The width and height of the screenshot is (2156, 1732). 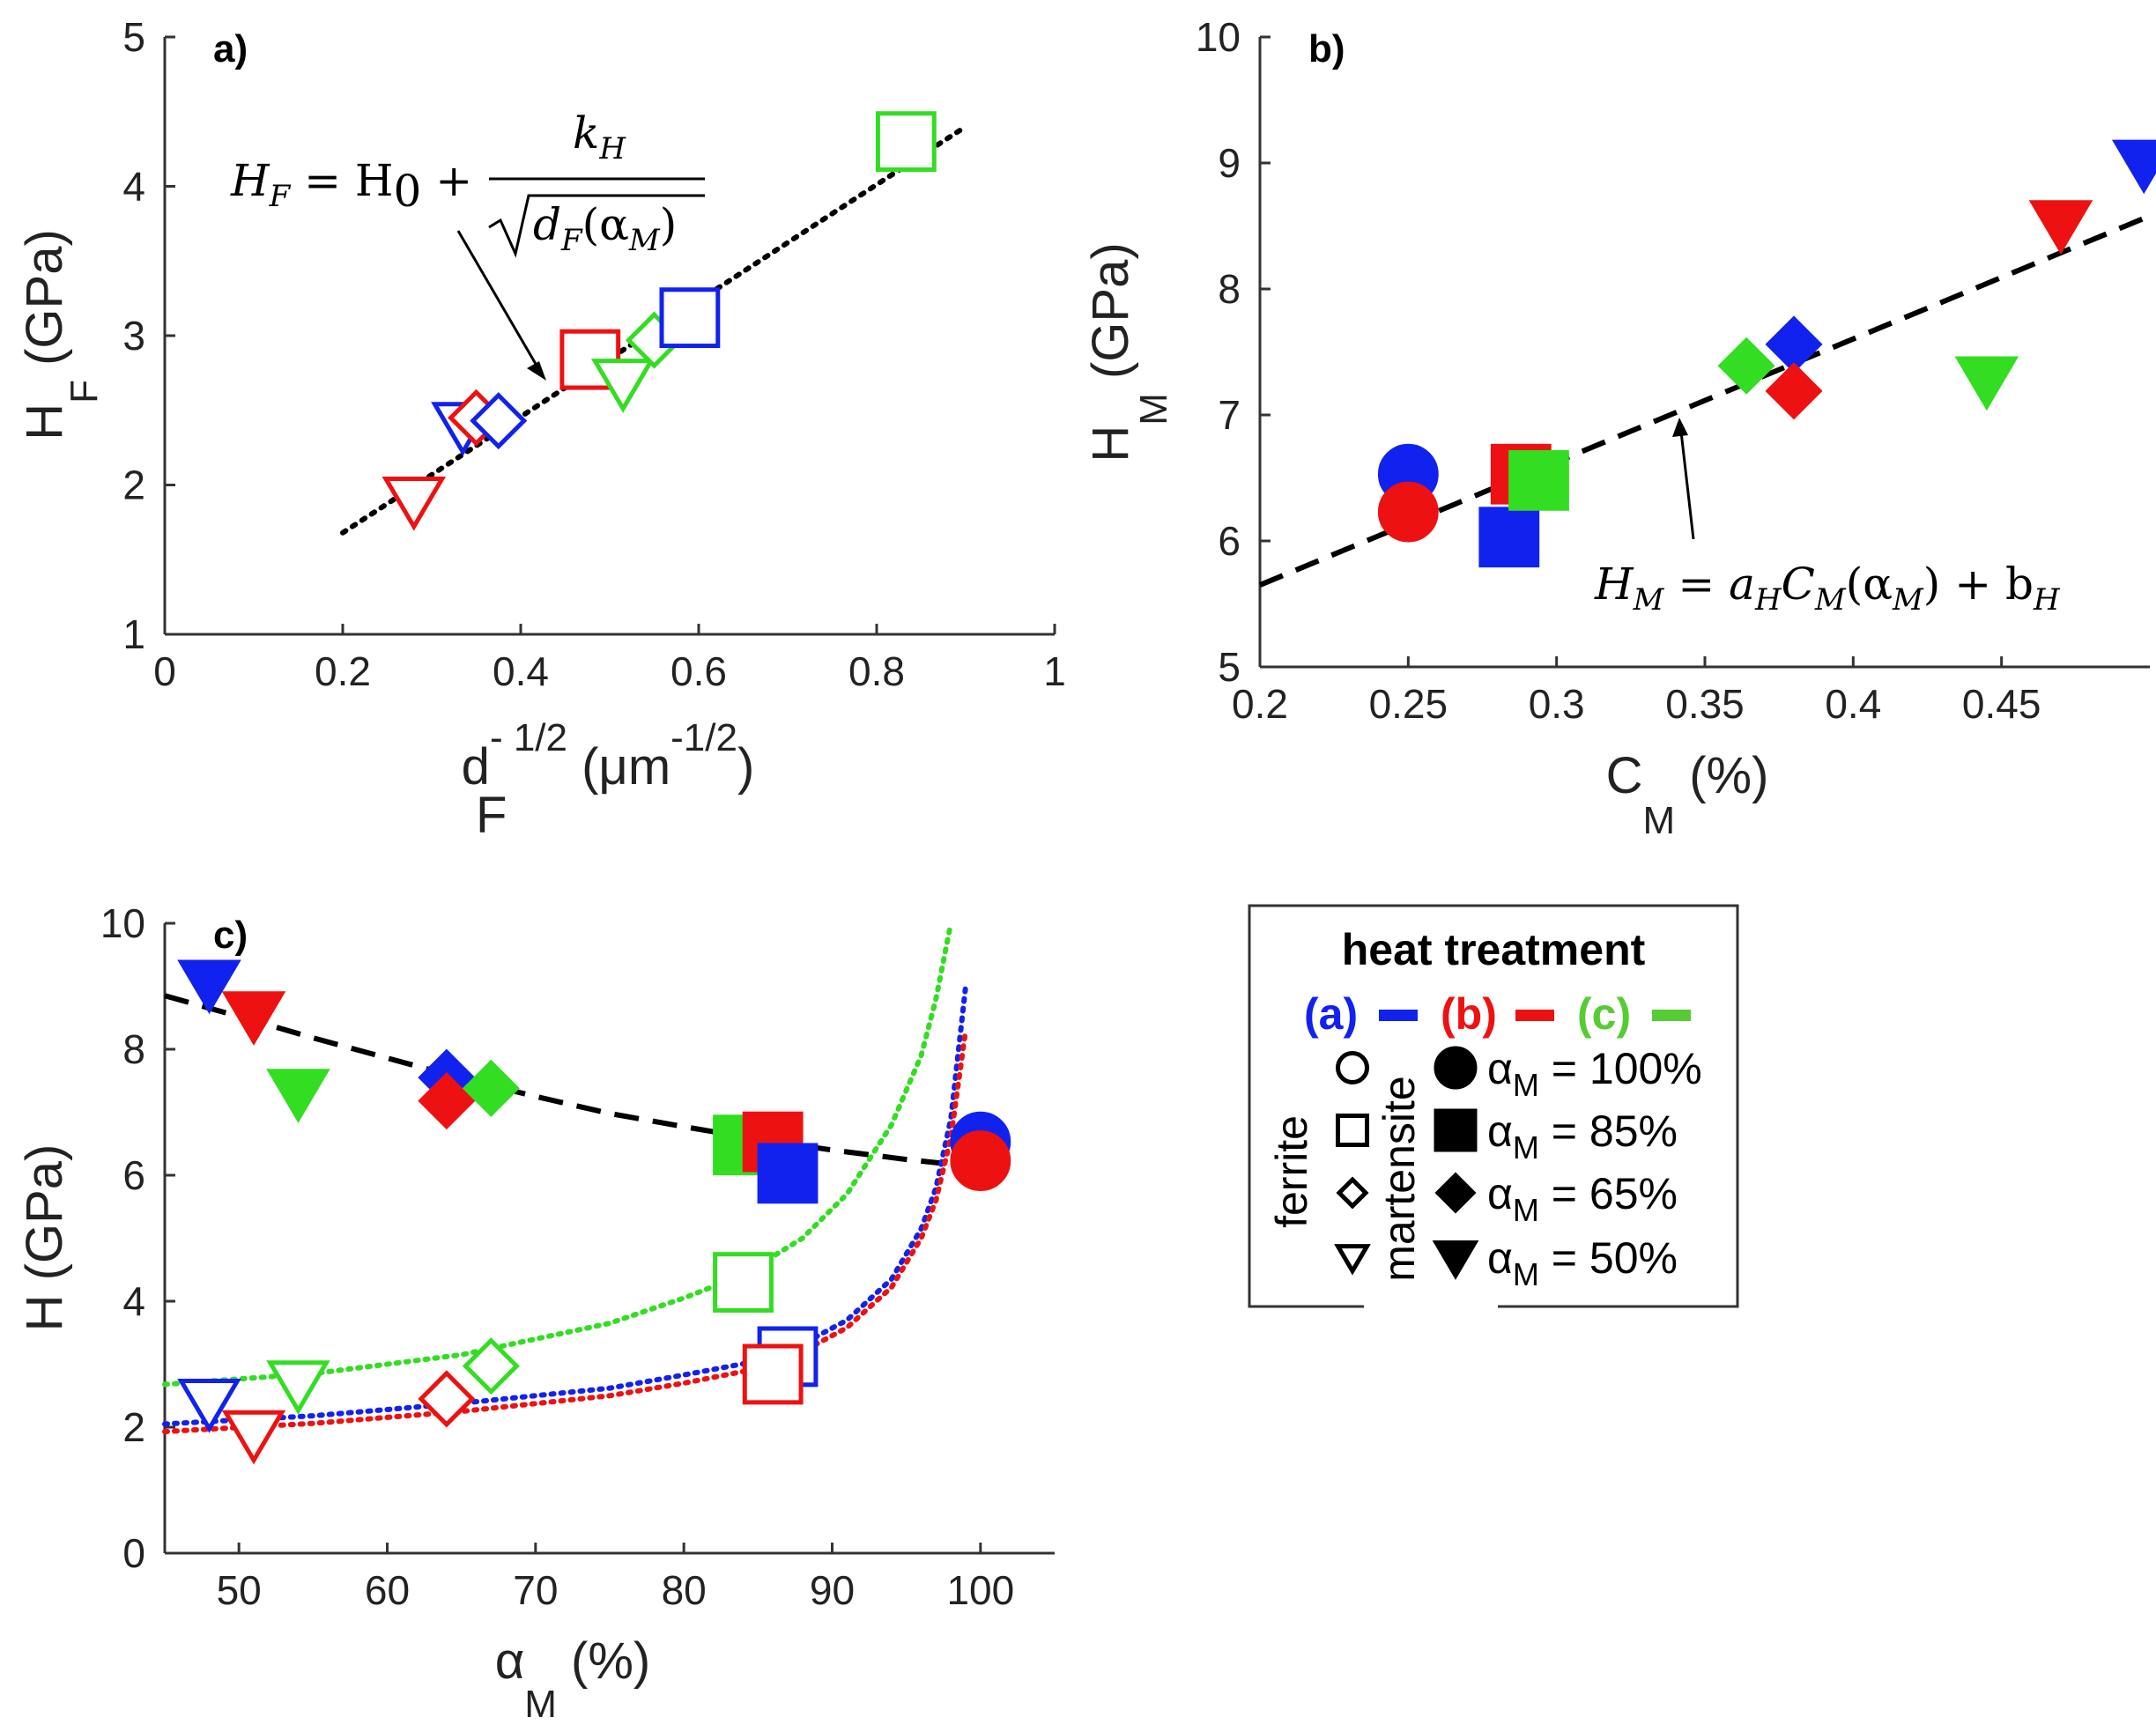 I want to click on y-tick-label: 7, so click(x=1229, y=415).